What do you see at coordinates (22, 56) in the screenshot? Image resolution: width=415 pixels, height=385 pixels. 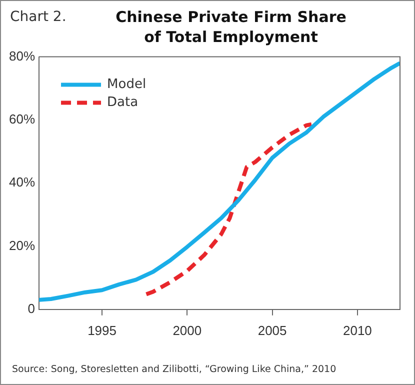 I see `y-tick-label: 80%` at bounding box center [22, 56].